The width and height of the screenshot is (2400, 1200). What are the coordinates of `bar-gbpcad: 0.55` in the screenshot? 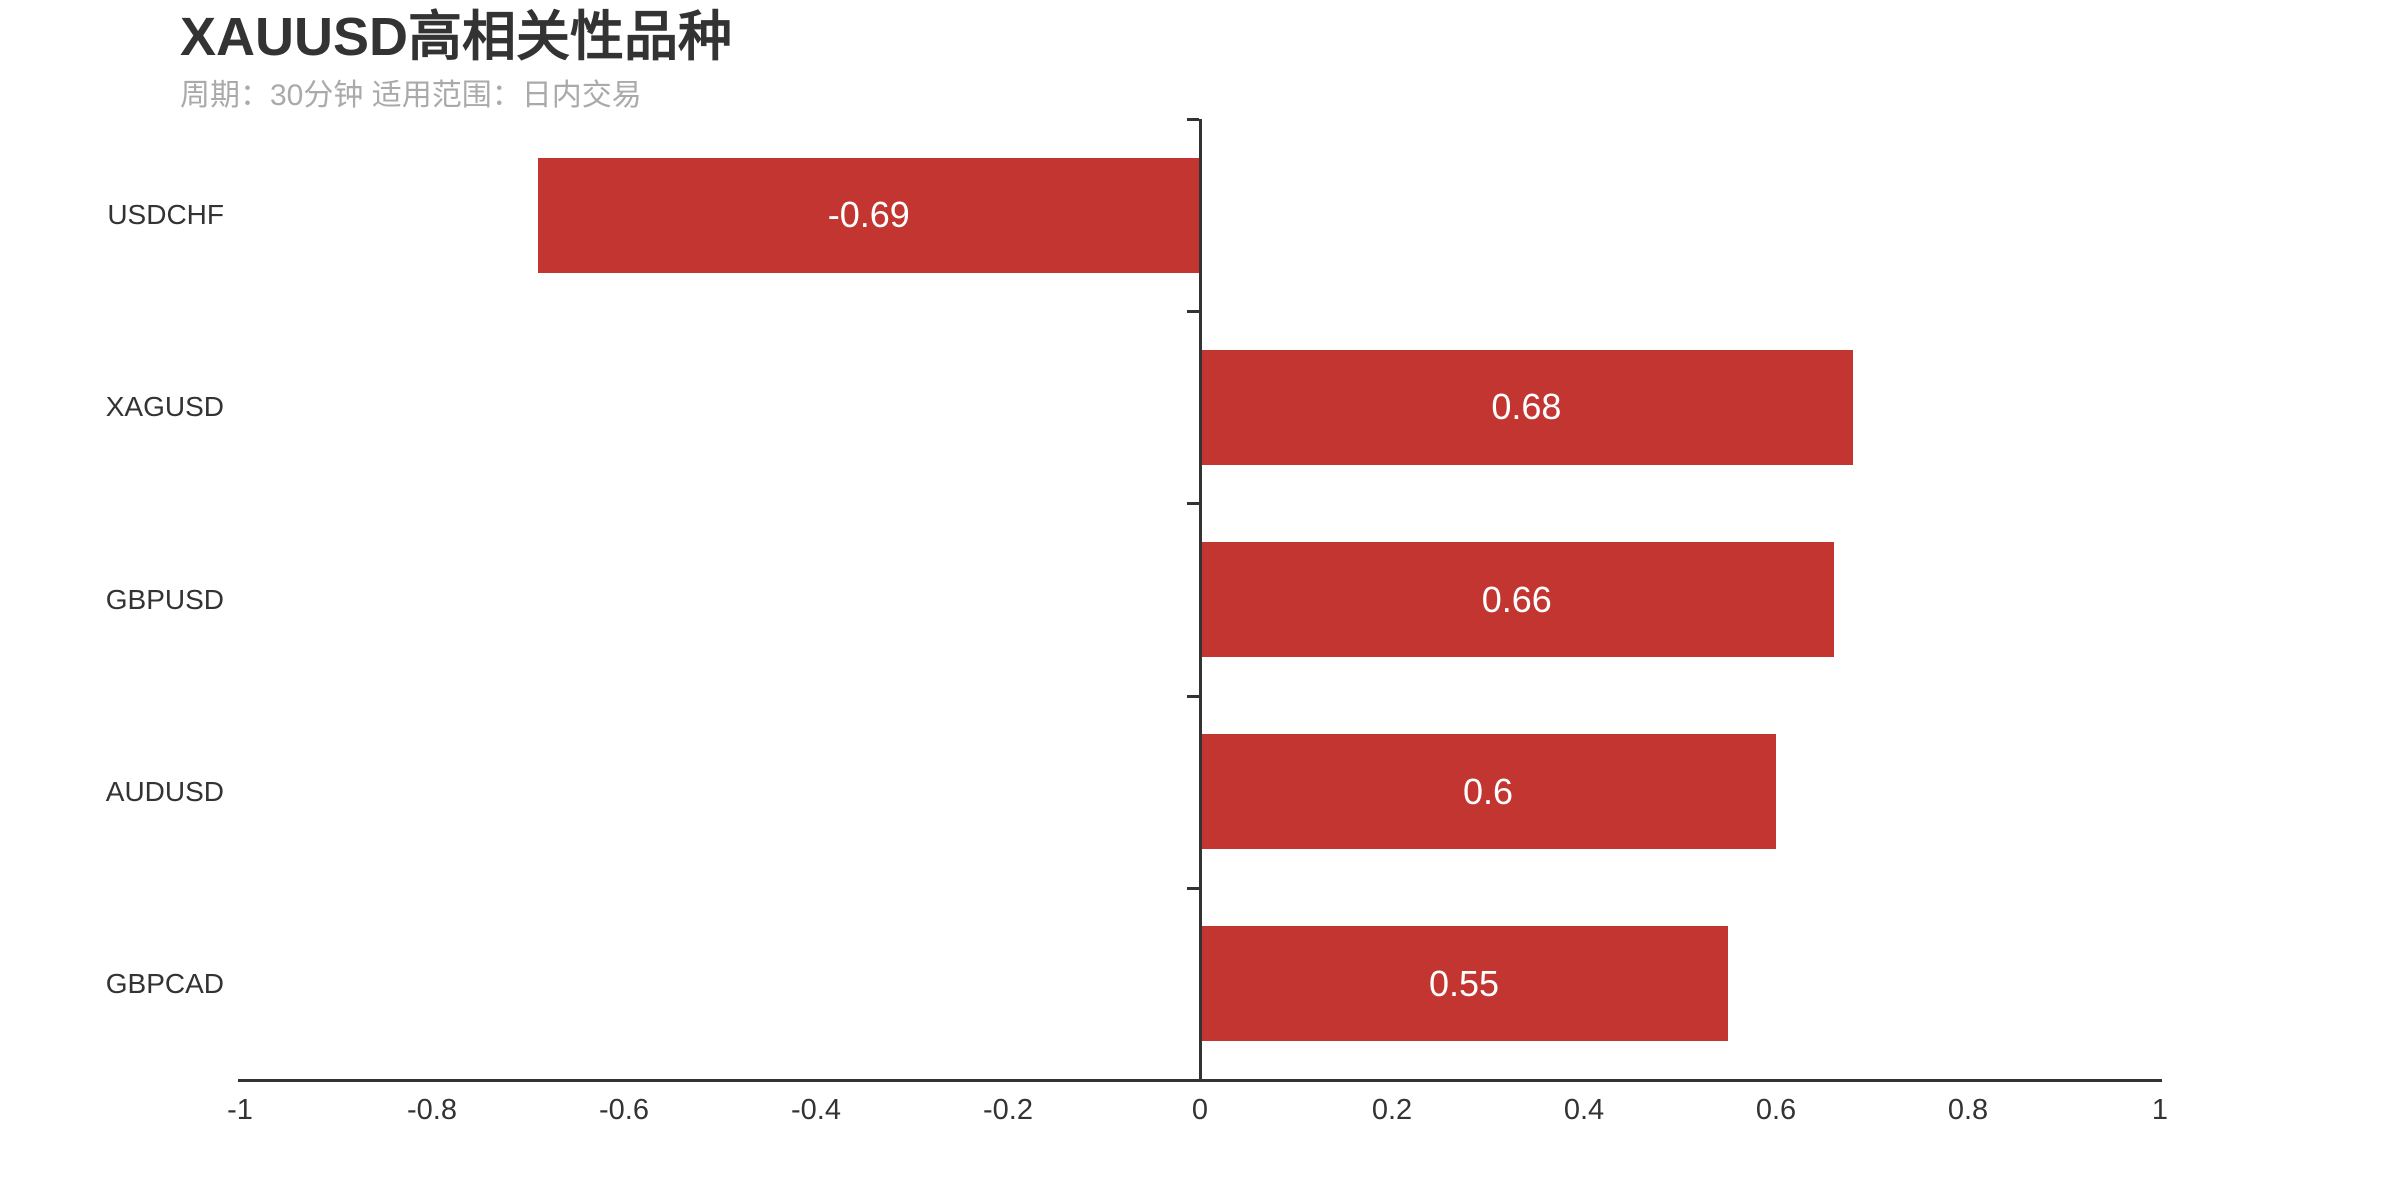 It's located at (1464, 984).